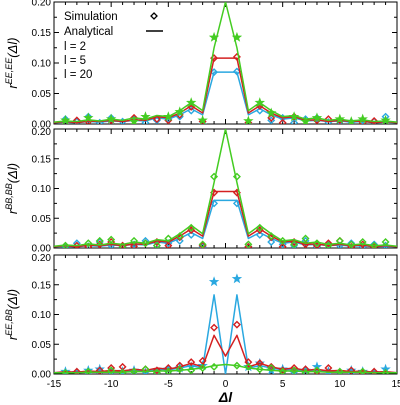 This screenshot has width=400, height=405. What do you see at coordinates (340, 384) in the screenshot?
I see `x-tick-label: 10` at bounding box center [340, 384].